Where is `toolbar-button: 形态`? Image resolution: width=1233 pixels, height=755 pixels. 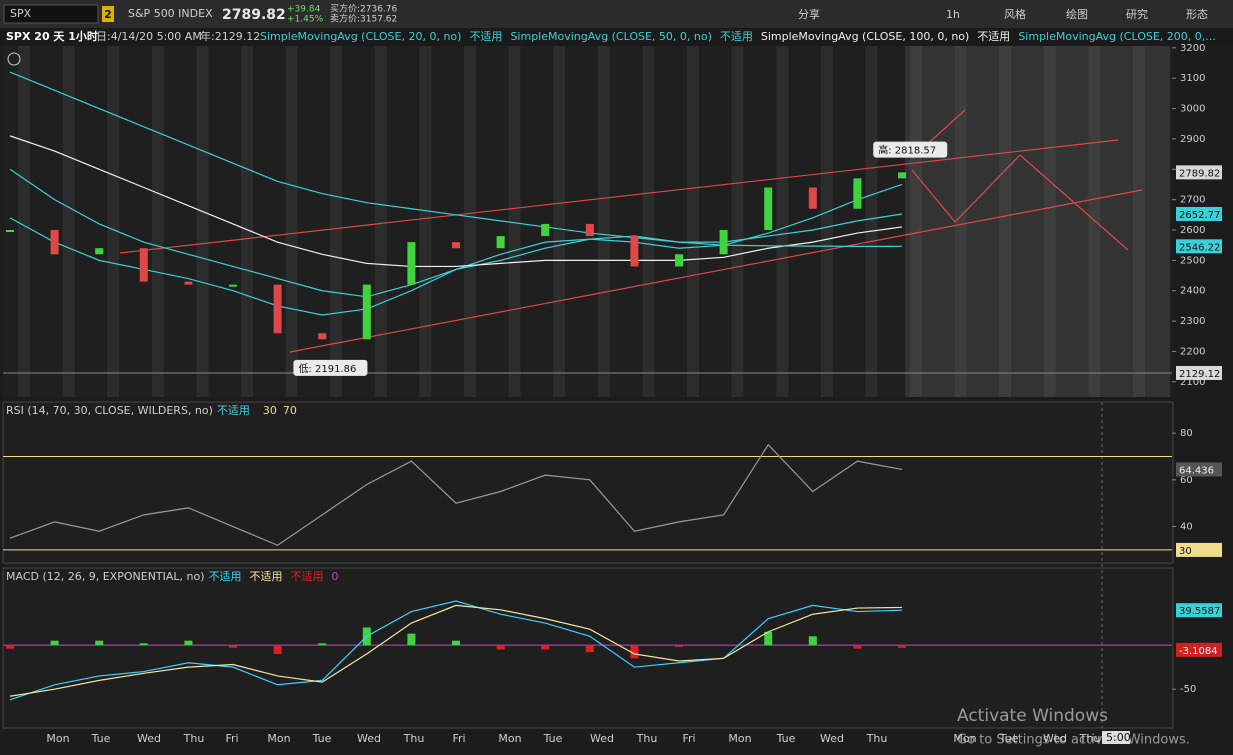 toolbar-button: 形态 is located at coordinates (1197, 14).